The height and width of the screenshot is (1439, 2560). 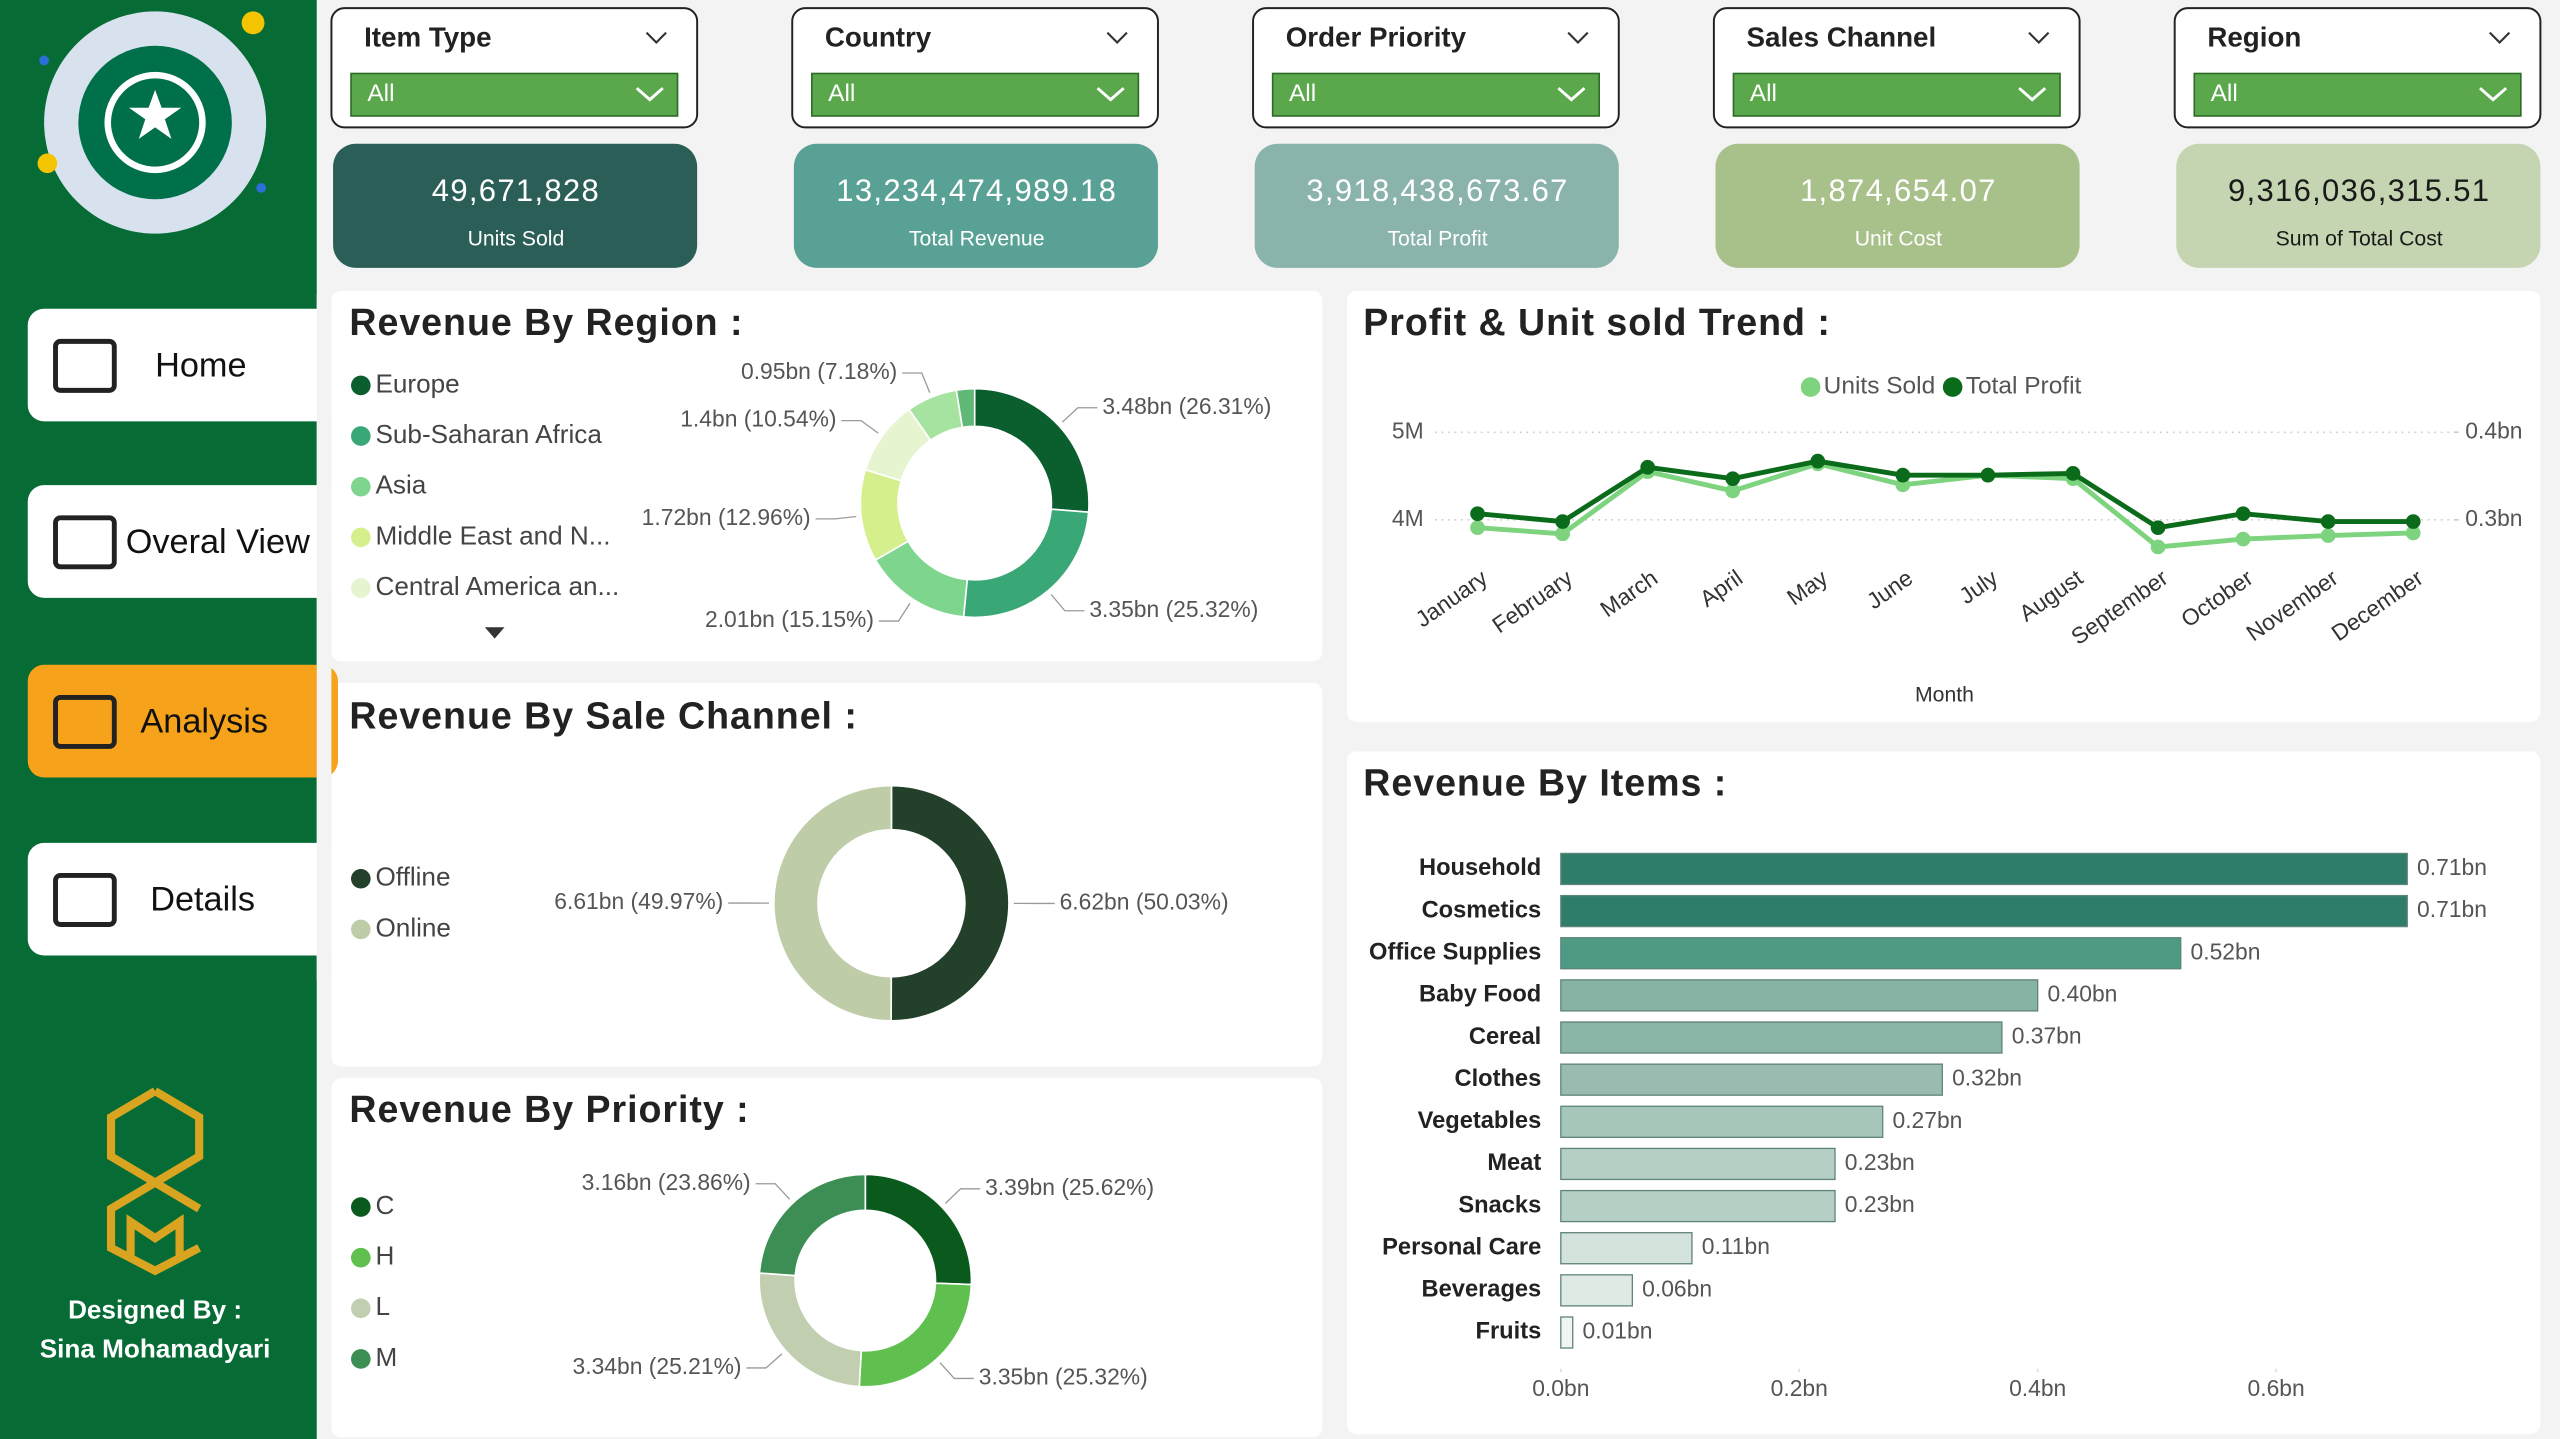 I want to click on data-label: 0.52bn, so click(x=2226, y=951).